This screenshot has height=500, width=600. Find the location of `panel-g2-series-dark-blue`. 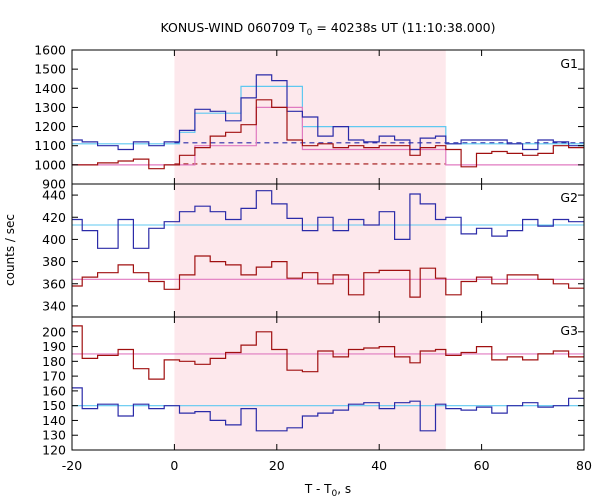

panel-g2-series-dark-blue is located at coordinates (328, 219).